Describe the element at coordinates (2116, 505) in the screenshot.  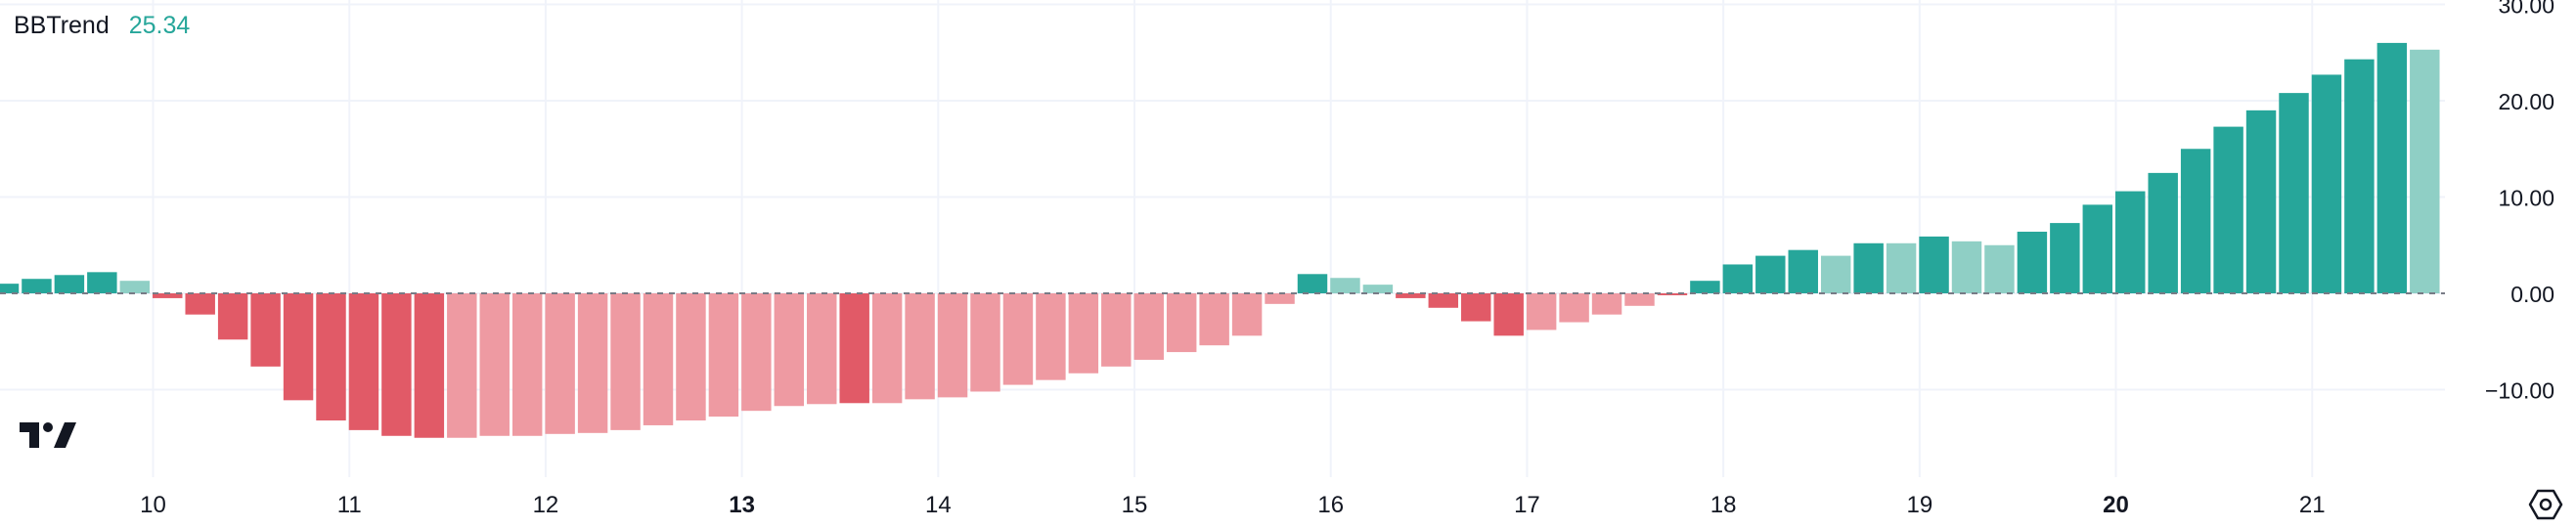
I see `x-tick-label: 20` at that location.